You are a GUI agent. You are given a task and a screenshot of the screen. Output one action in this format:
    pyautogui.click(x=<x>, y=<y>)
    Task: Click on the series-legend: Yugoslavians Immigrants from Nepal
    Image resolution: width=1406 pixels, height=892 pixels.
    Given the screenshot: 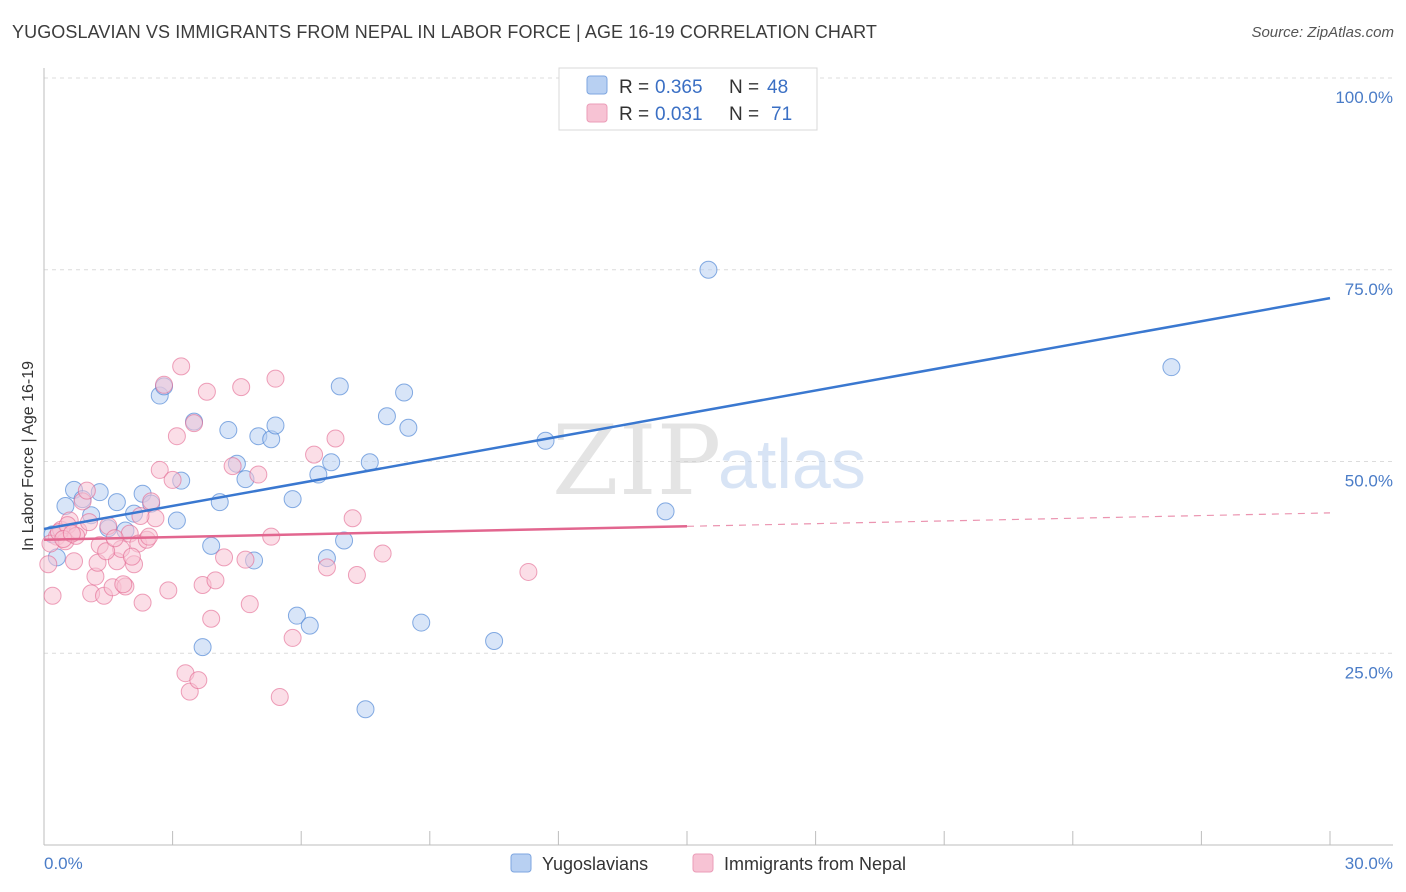 What is the action you would take?
    pyautogui.click(x=708, y=863)
    